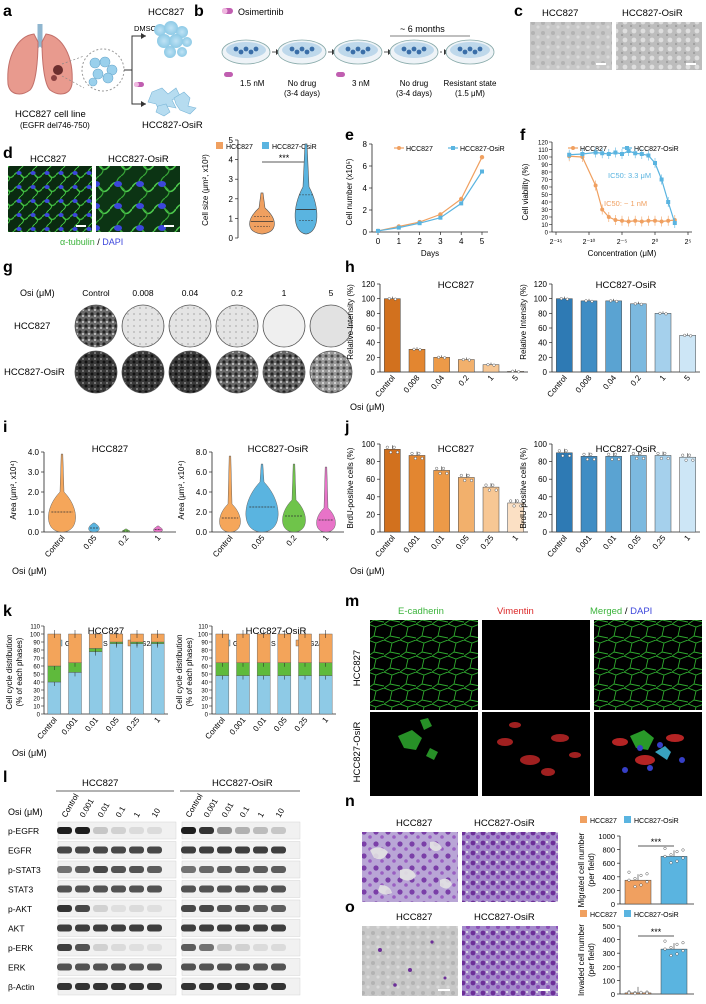 This screenshot has height=1004, width=706. I want to click on y-tick-label: 100, so click(608, 980).